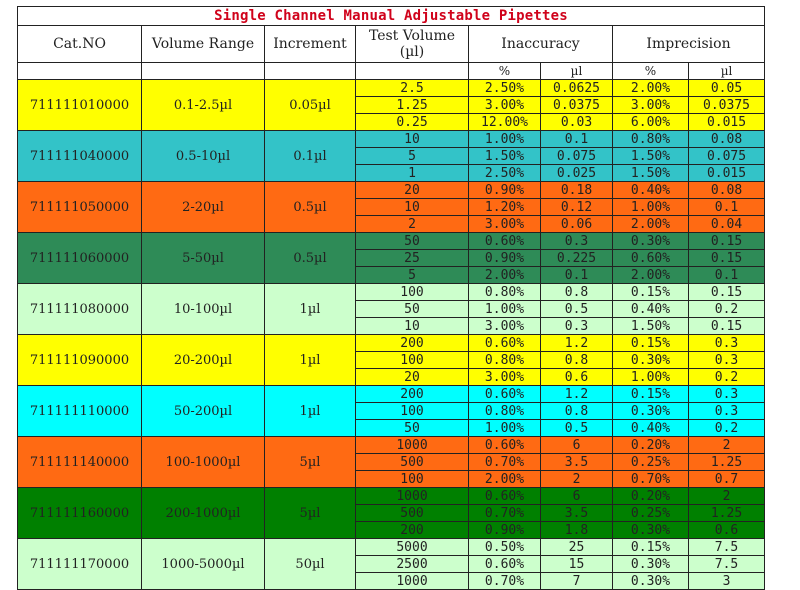 The width and height of the screenshot is (800, 590). I want to click on cat-no-cell: 711111160000, so click(79, 513).